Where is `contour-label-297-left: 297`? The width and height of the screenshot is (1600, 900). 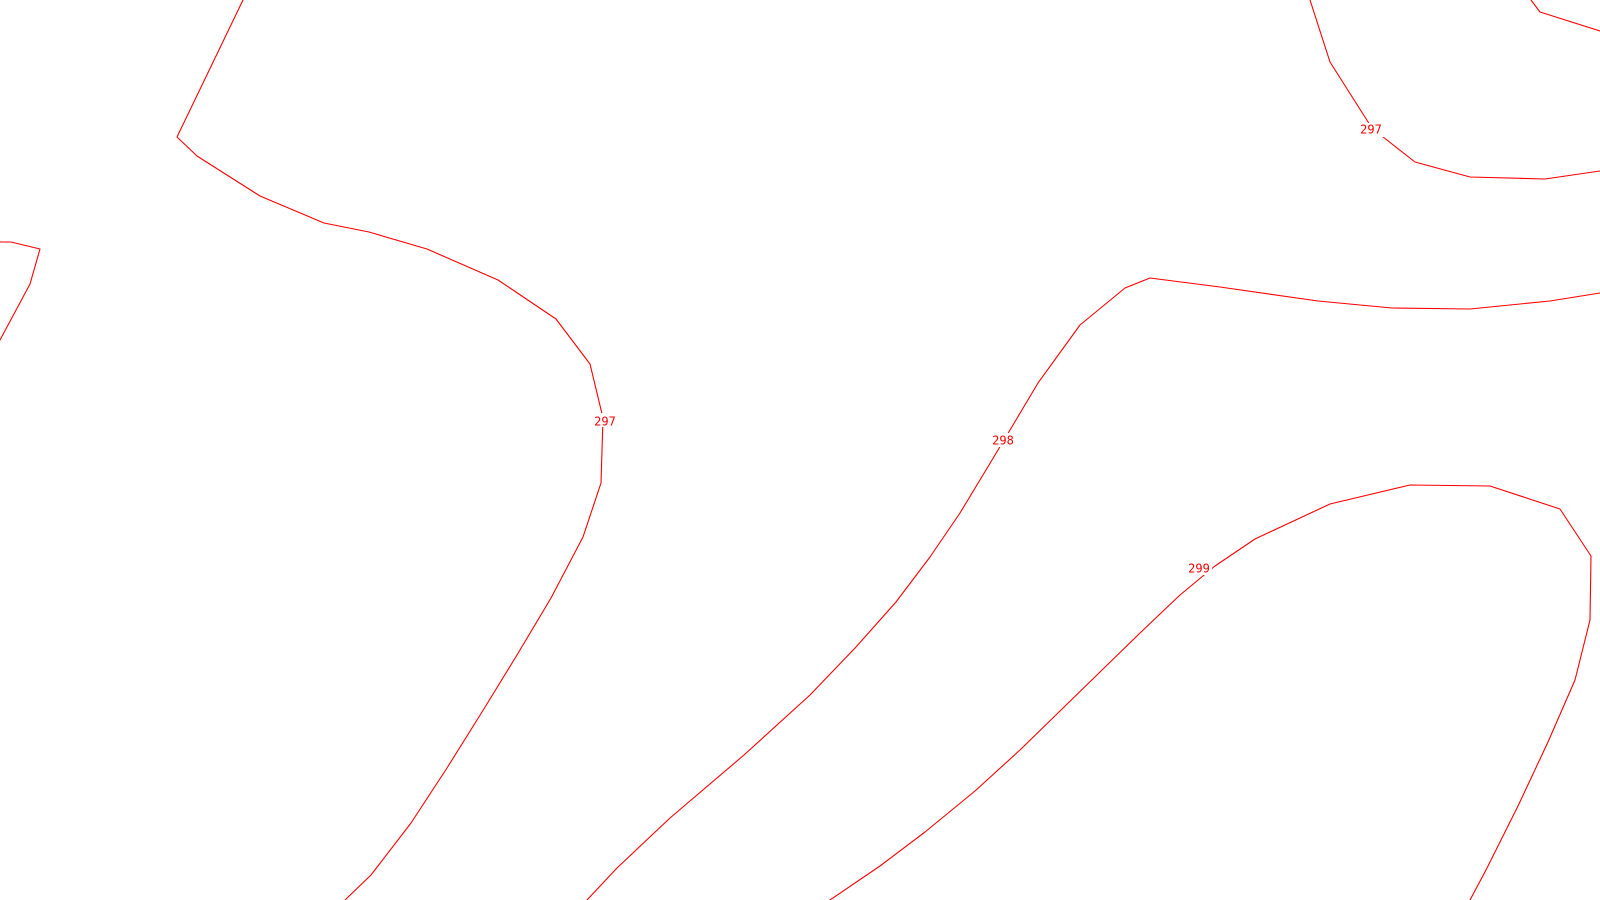
contour-label-297-left: 297 is located at coordinates (605, 422).